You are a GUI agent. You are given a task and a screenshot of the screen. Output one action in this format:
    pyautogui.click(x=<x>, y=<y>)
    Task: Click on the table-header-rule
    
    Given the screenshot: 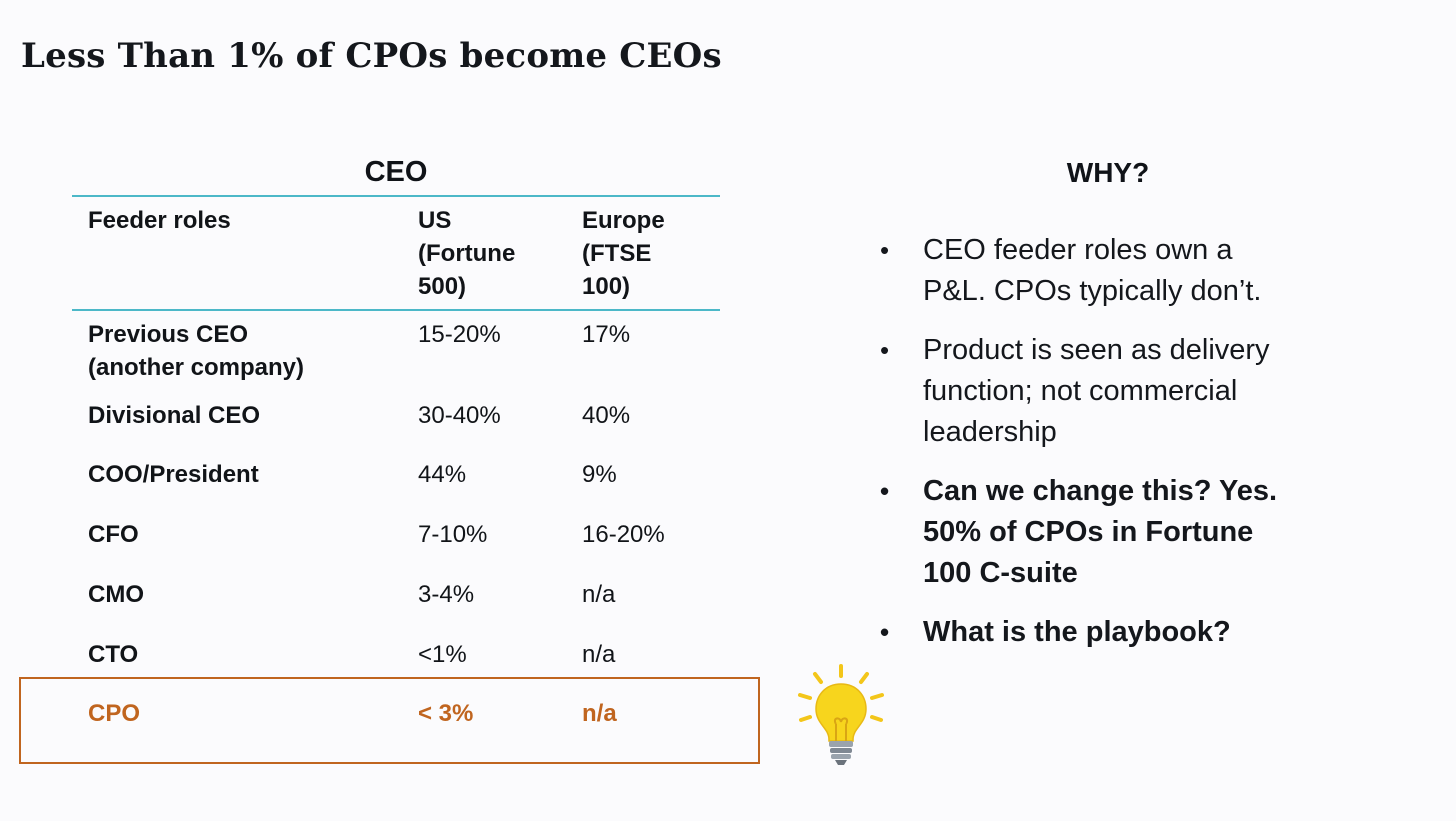 What is the action you would take?
    pyautogui.click(x=396, y=310)
    